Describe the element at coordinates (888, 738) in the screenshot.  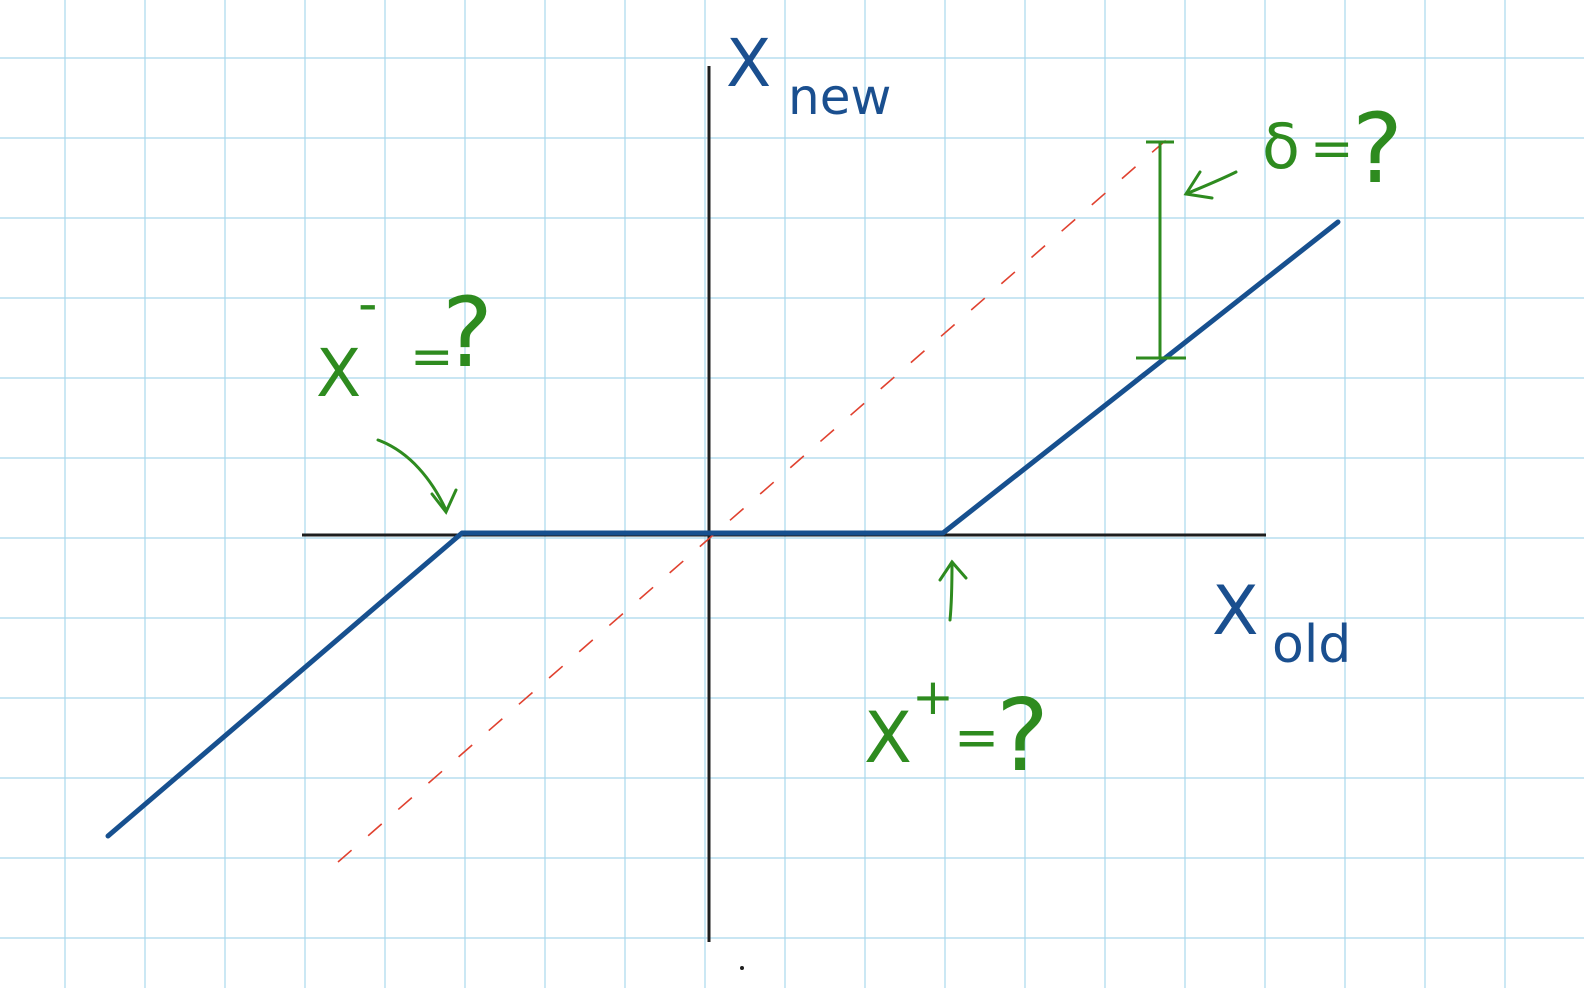
I see `x-plus-label-main: X` at that location.